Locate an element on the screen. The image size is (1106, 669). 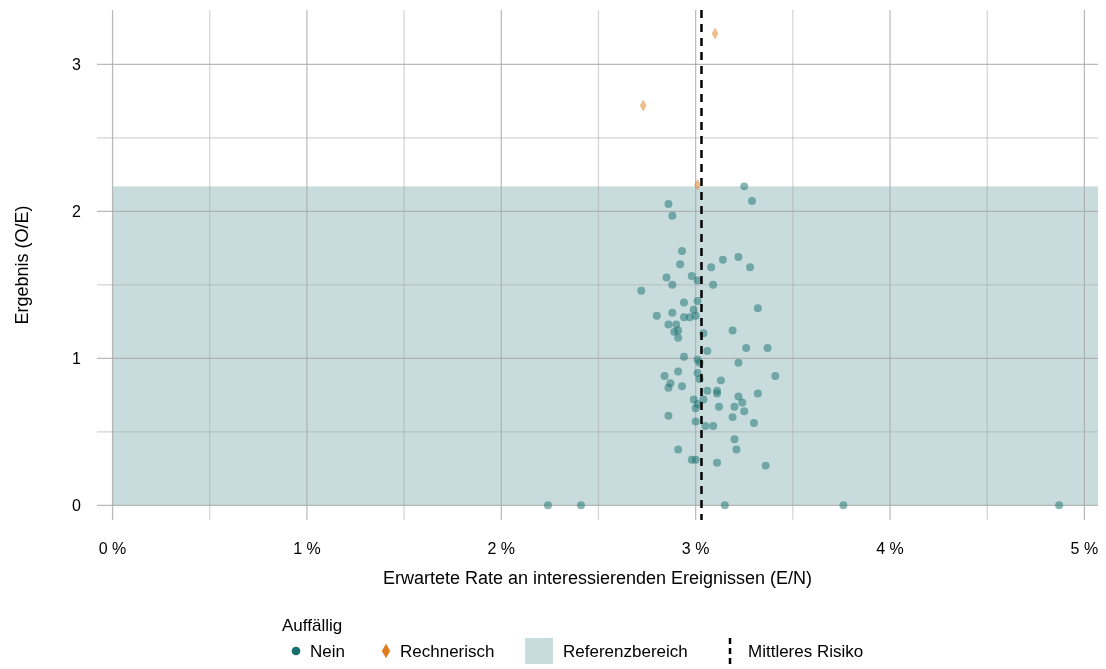
x-tick-label: 3 % is located at coordinates (695, 548).